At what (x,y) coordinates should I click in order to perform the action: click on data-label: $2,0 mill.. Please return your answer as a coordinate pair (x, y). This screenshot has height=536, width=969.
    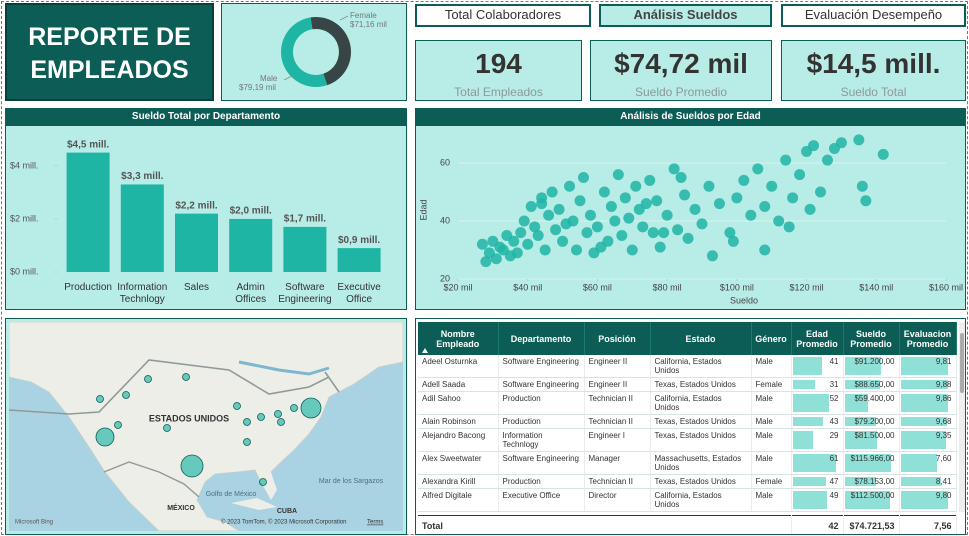
    Looking at the image, I should click on (251, 211).